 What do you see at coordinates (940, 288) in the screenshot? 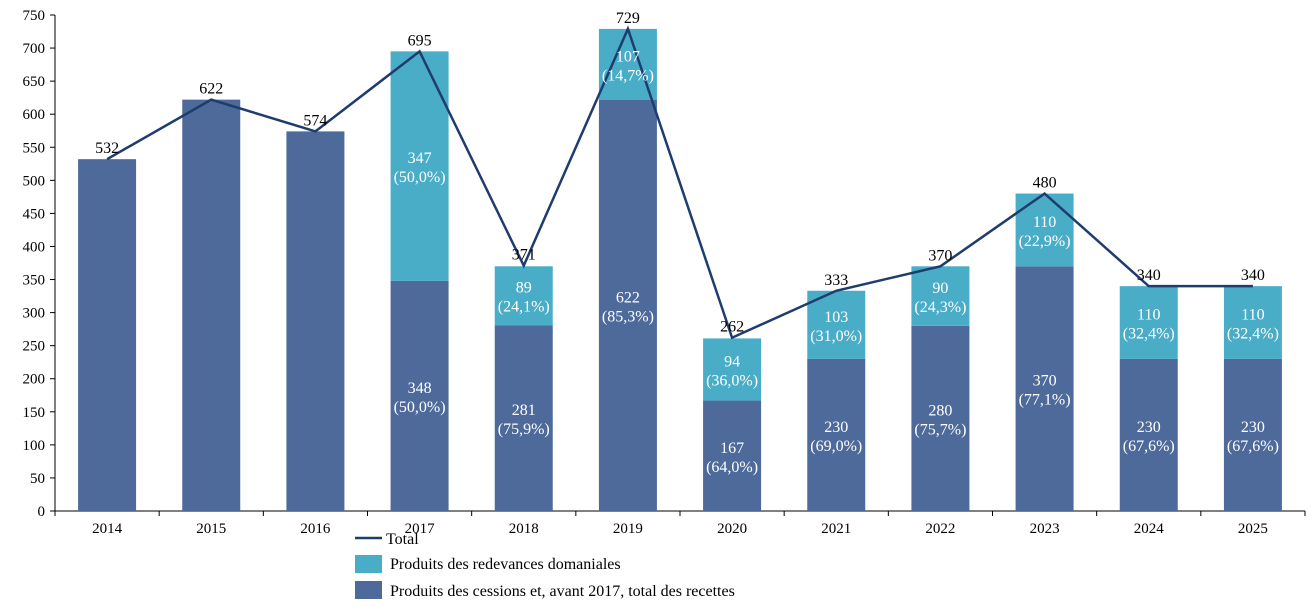
I see `bar-redevances-value-label: 90` at bounding box center [940, 288].